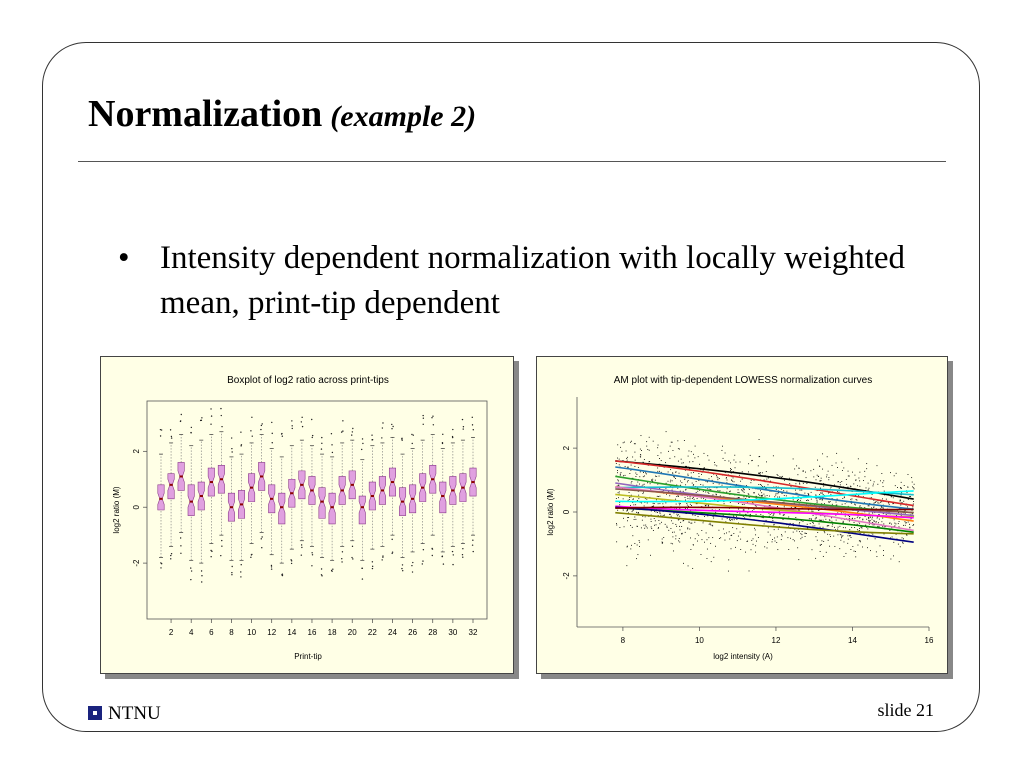  I want to click on box, so click(282, 508).